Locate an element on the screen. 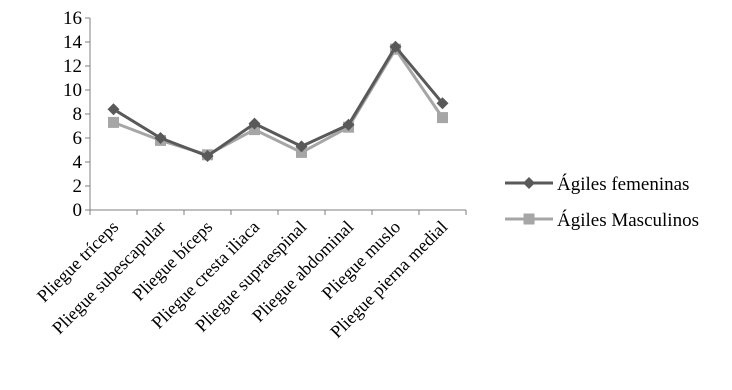 Image resolution: width=732 pixels, height=390 pixels. y-tick-label: 14 is located at coordinates (73, 42).